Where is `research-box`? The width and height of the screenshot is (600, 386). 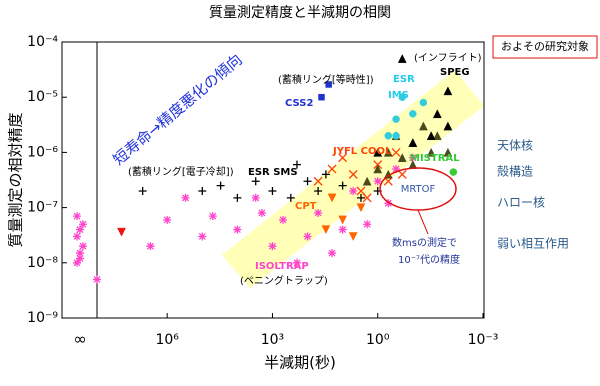 research-box is located at coordinates (545, 47).